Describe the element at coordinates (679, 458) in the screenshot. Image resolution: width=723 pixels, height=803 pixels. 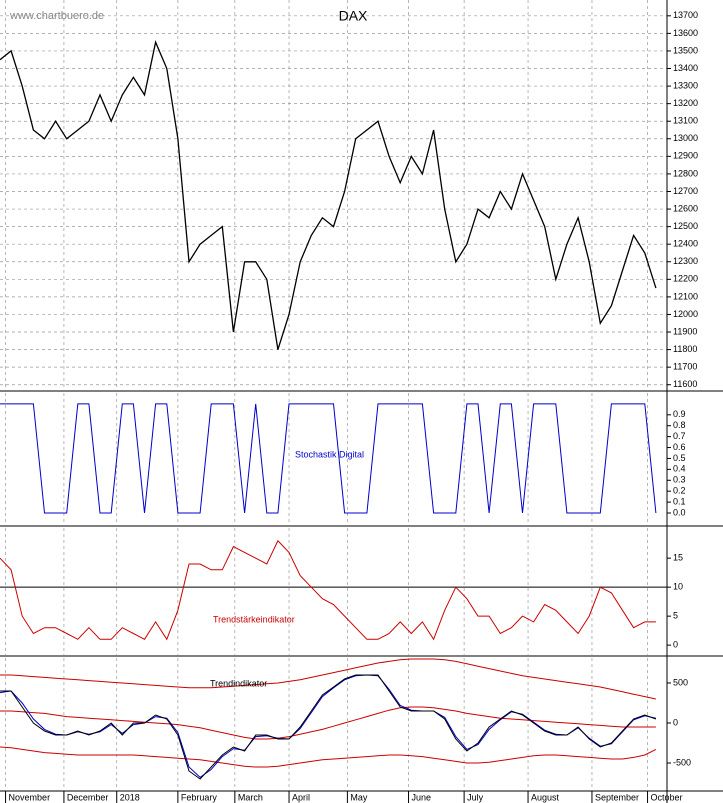
I see `y-tick-label: 0.5` at that location.